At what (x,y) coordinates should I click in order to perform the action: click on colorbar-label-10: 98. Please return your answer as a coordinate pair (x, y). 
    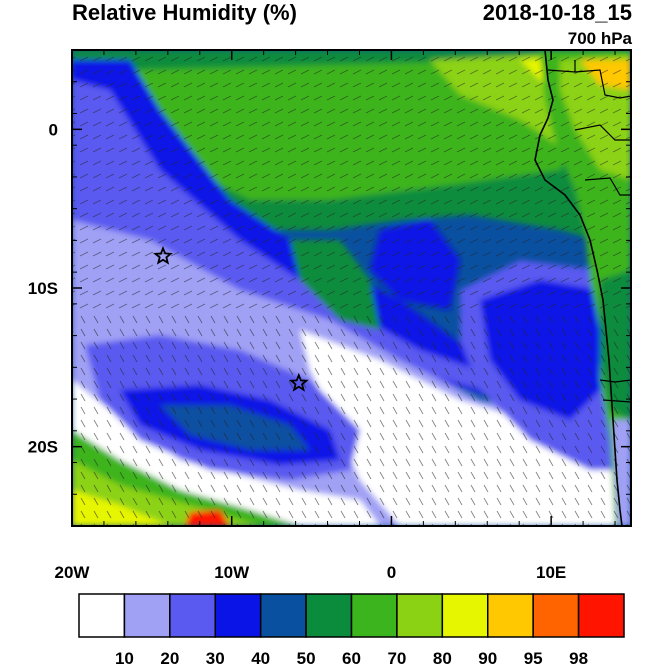
    Looking at the image, I should click on (578, 658).